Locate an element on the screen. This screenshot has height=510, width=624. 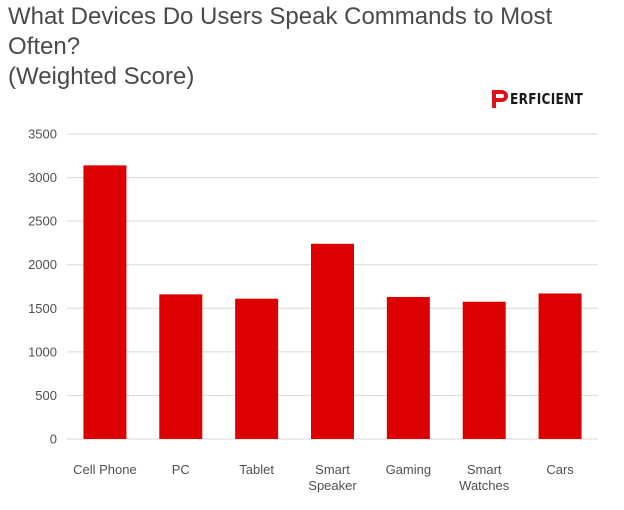
x-tick-label: Cell Phone is located at coordinates (105, 469).